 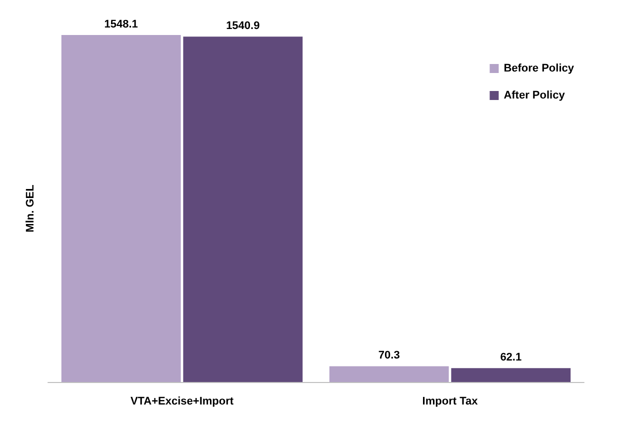 What do you see at coordinates (30, 208) in the screenshot?
I see `y-axis-title: Mln. GEL` at bounding box center [30, 208].